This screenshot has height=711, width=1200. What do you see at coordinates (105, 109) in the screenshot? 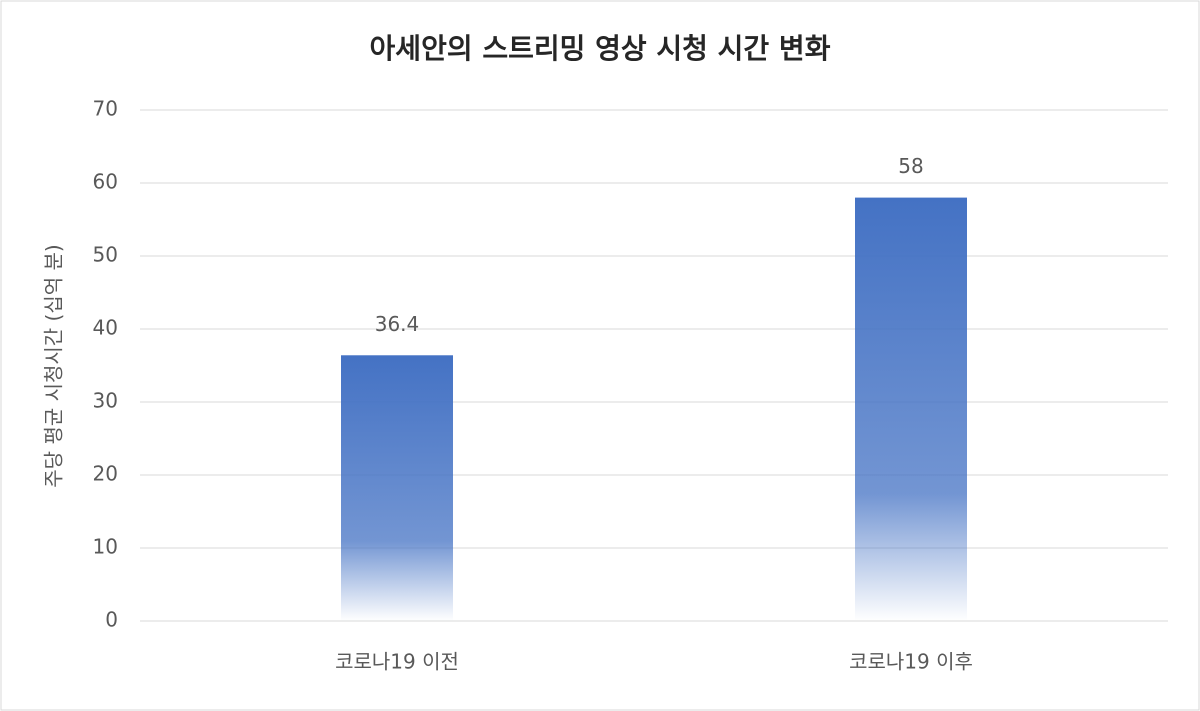
I see `y-tick-label: 70` at bounding box center [105, 109].